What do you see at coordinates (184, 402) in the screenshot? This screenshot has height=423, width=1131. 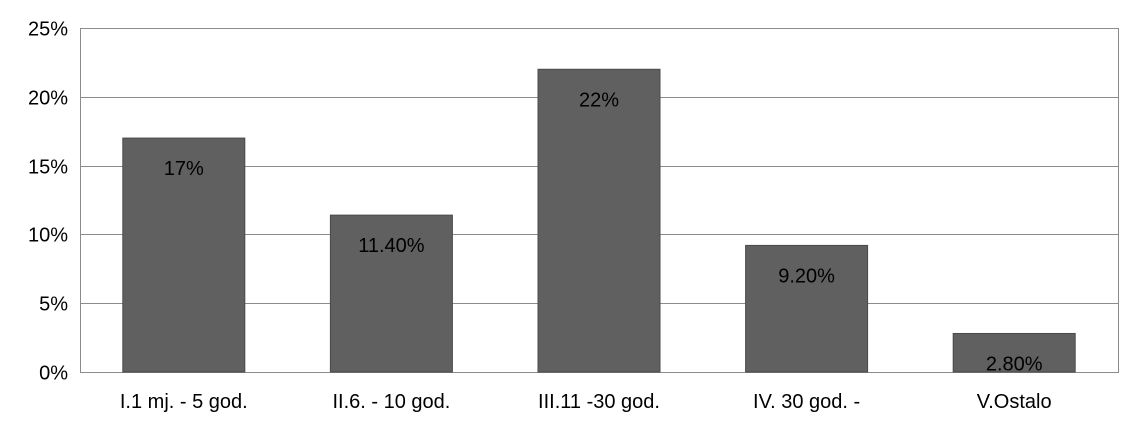 I see `x-tick-label: I.1 mj. - 5 god.` at bounding box center [184, 402].